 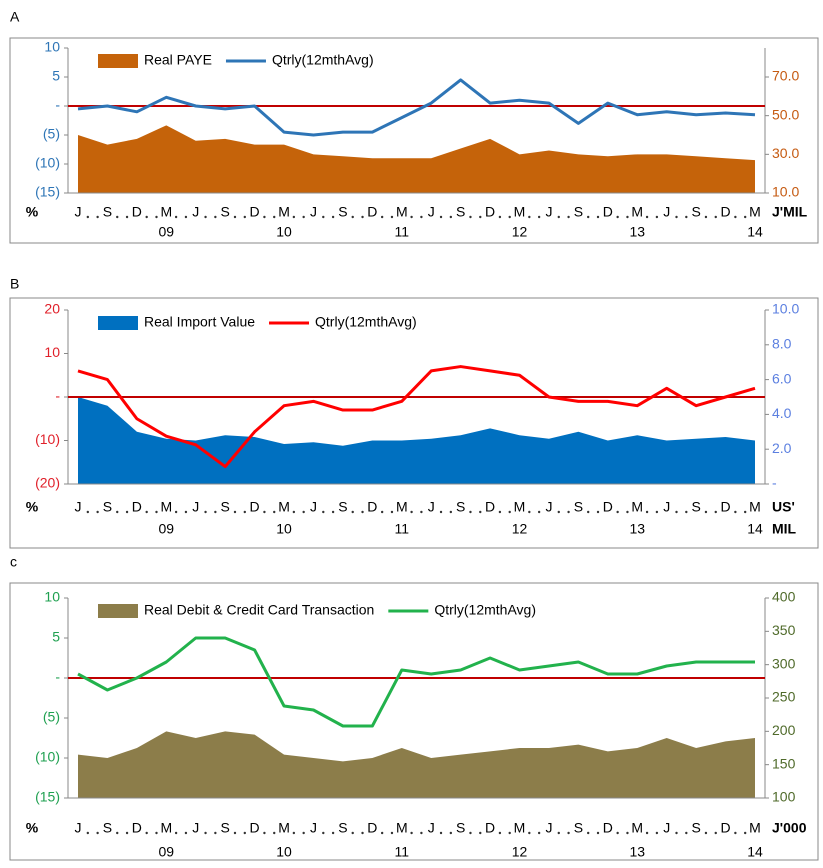 I want to click on year-label: 13, so click(x=637, y=852).